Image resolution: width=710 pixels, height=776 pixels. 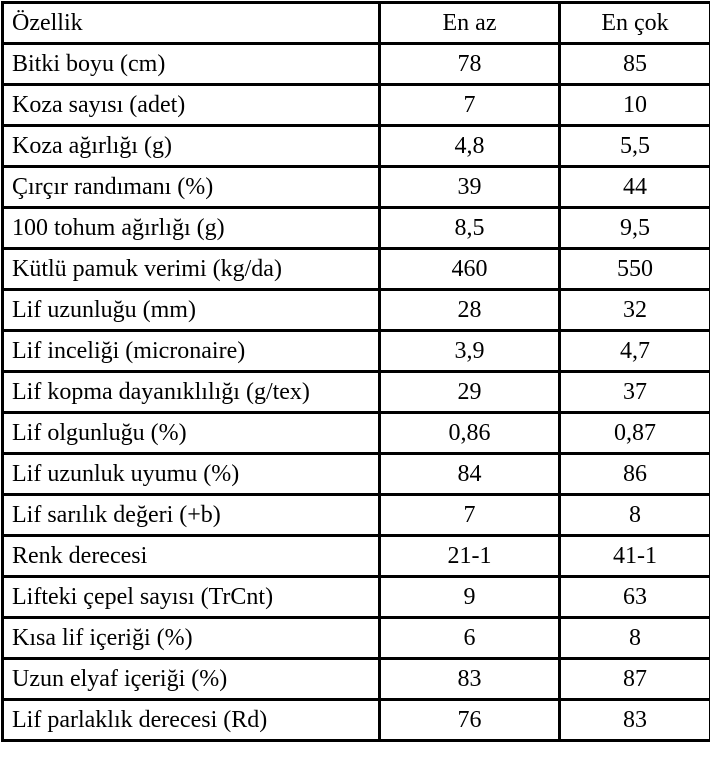 What do you see at coordinates (470, 597) in the screenshot?
I see `cell-min: 9` at bounding box center [470, 597].